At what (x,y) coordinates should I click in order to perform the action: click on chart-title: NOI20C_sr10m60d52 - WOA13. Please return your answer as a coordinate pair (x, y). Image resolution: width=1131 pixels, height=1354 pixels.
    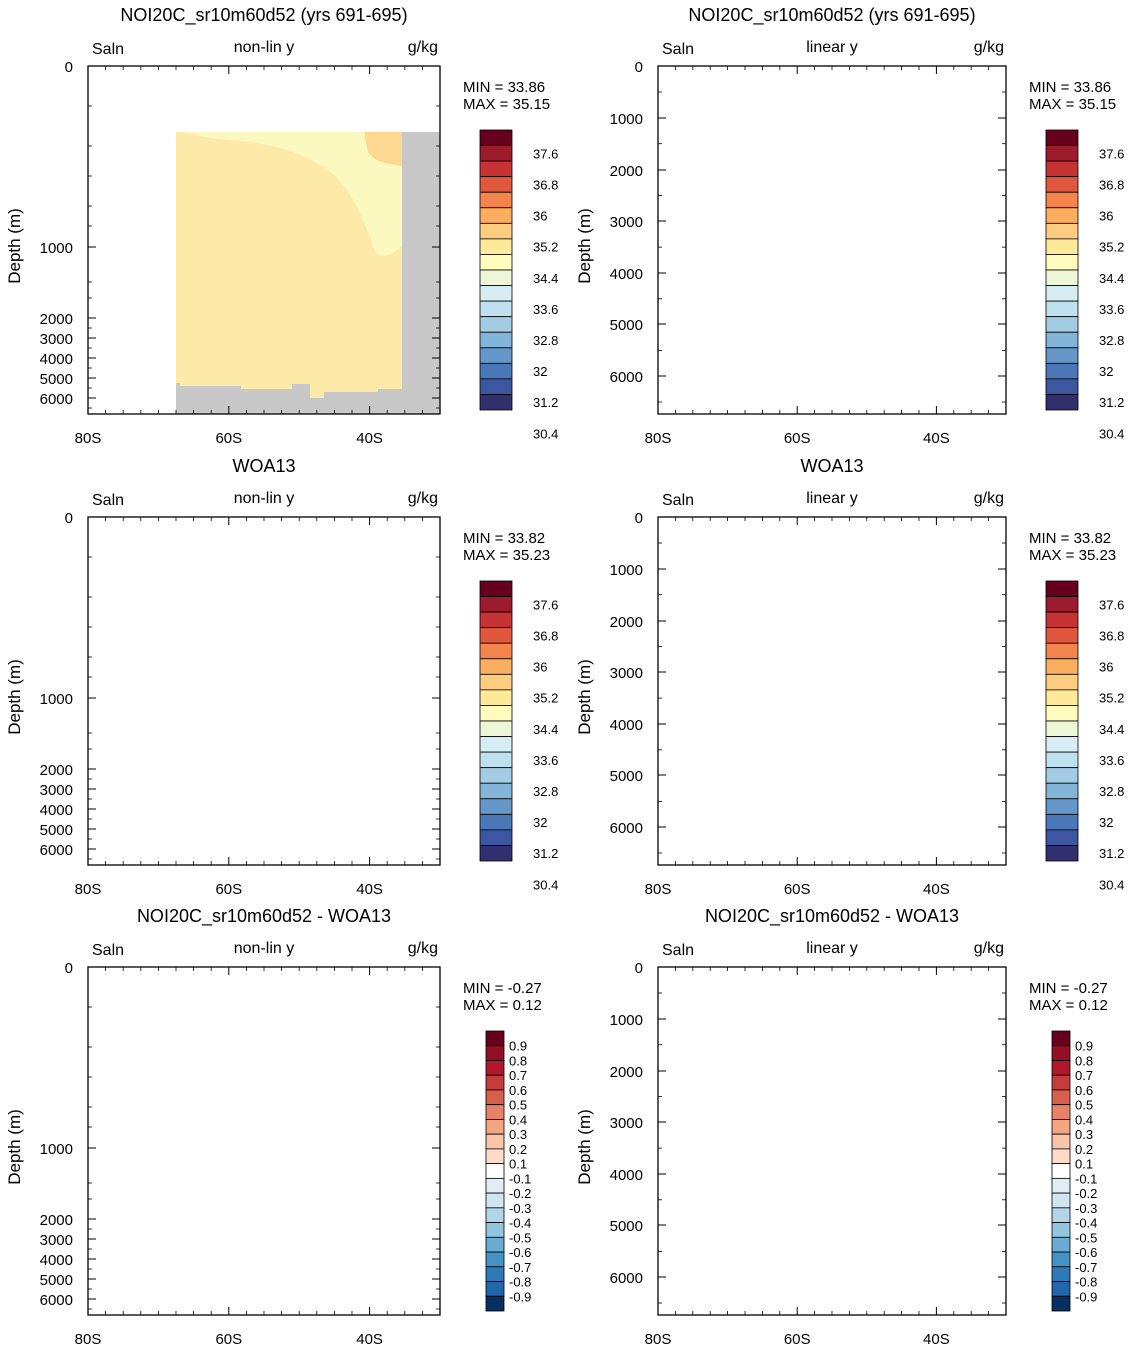
    Looking at the image, I should click on (264, 916).